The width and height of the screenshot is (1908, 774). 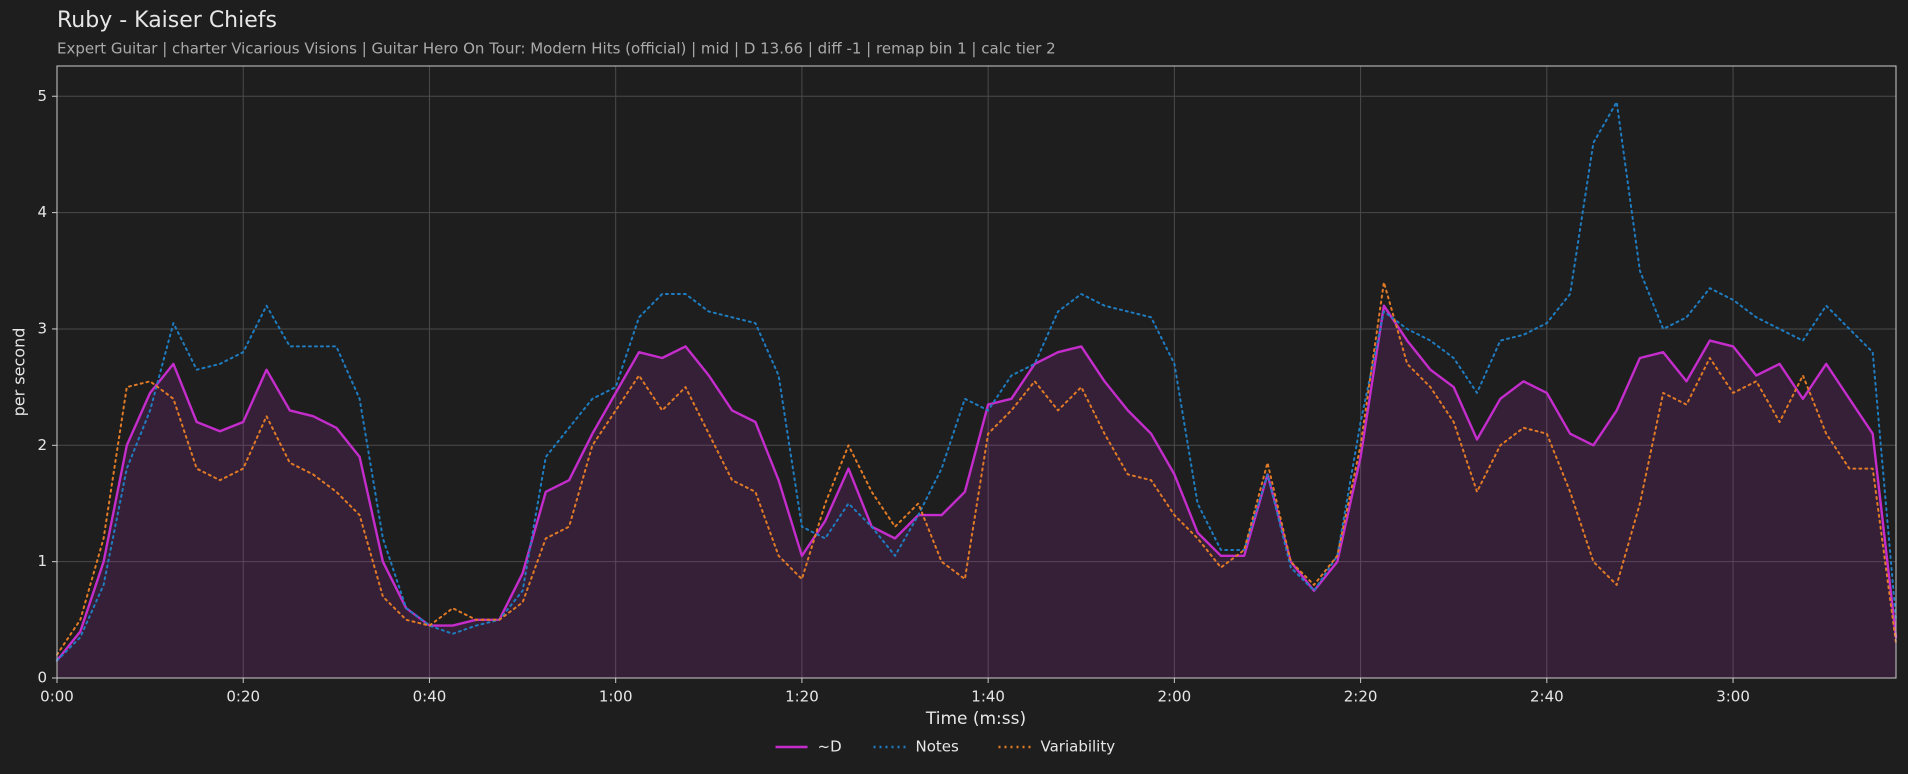 I want to click on y-tick-label: 0, so click(x=42, y=678).